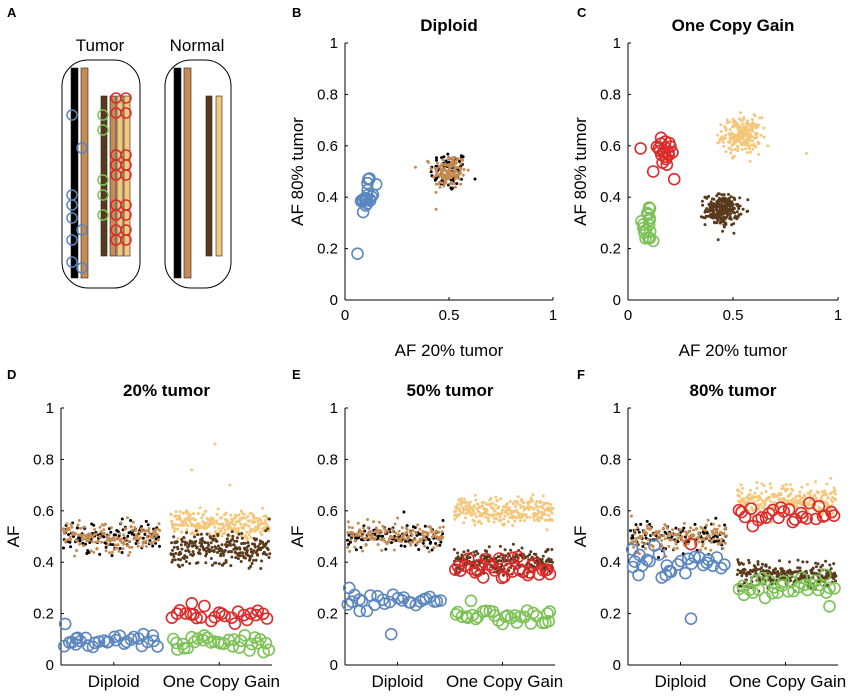 The image size is (851, 696). Describe the element at coordinates (43, 614) in the screenshot. I see `y-tick-label: 0.2` at that location.